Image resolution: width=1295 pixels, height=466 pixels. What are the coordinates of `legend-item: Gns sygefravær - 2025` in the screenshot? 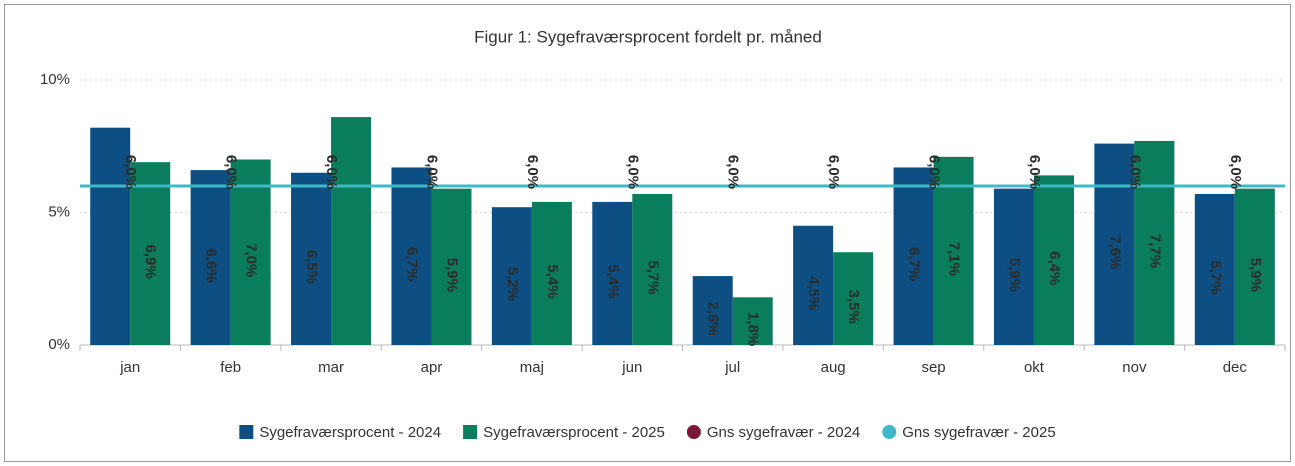 It's located at (969, 432).